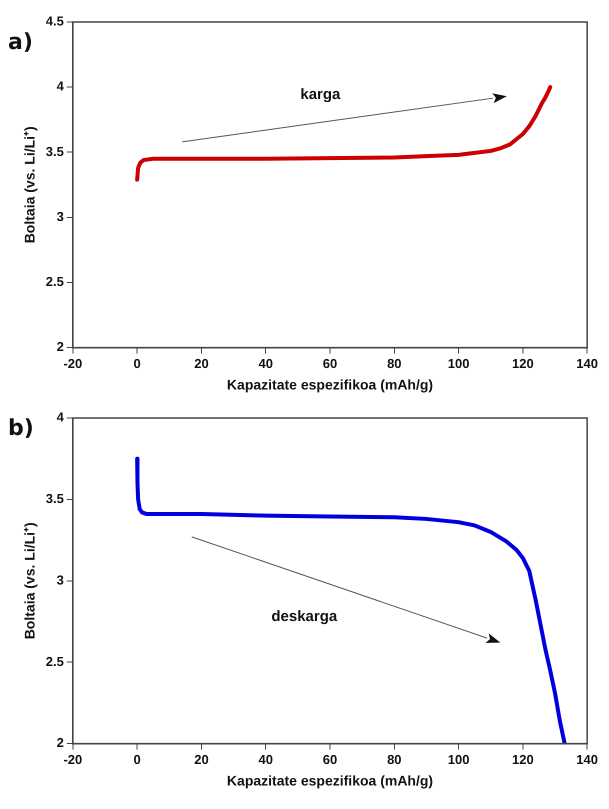 The height and width of the screenshot is (809, 609). What do you see at coordinates (55, 21) in the screenshot?
I see `y-tick-label: 4.5` at bounding box center [55, 21].